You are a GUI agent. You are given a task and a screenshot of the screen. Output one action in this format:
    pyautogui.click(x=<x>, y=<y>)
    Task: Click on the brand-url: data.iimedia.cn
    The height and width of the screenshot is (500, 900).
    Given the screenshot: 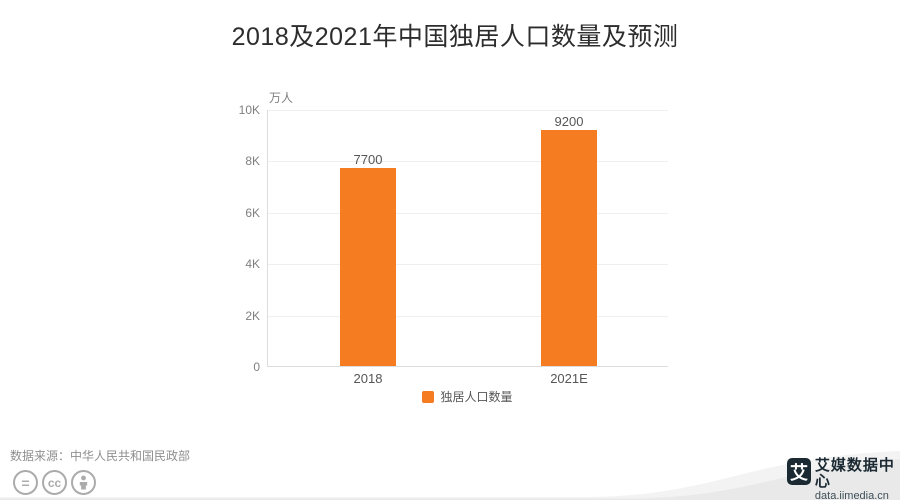 What is the action you would take?
    pyautogui.click(x=851, y=495)
    